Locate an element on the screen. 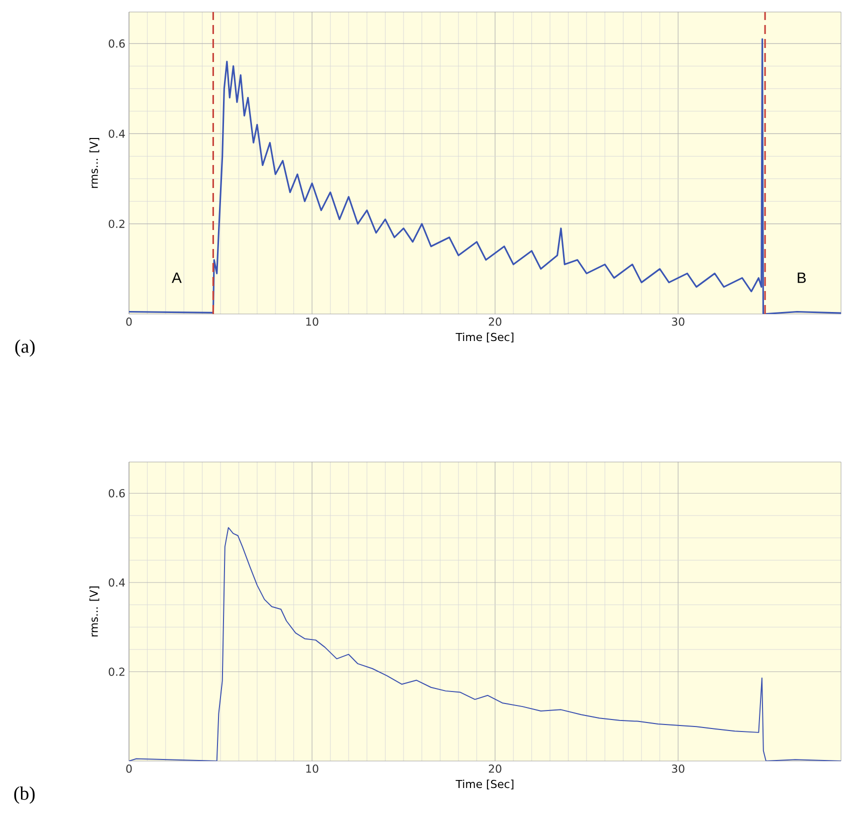  ref-line-label: A is located at coordinates (177, 277).